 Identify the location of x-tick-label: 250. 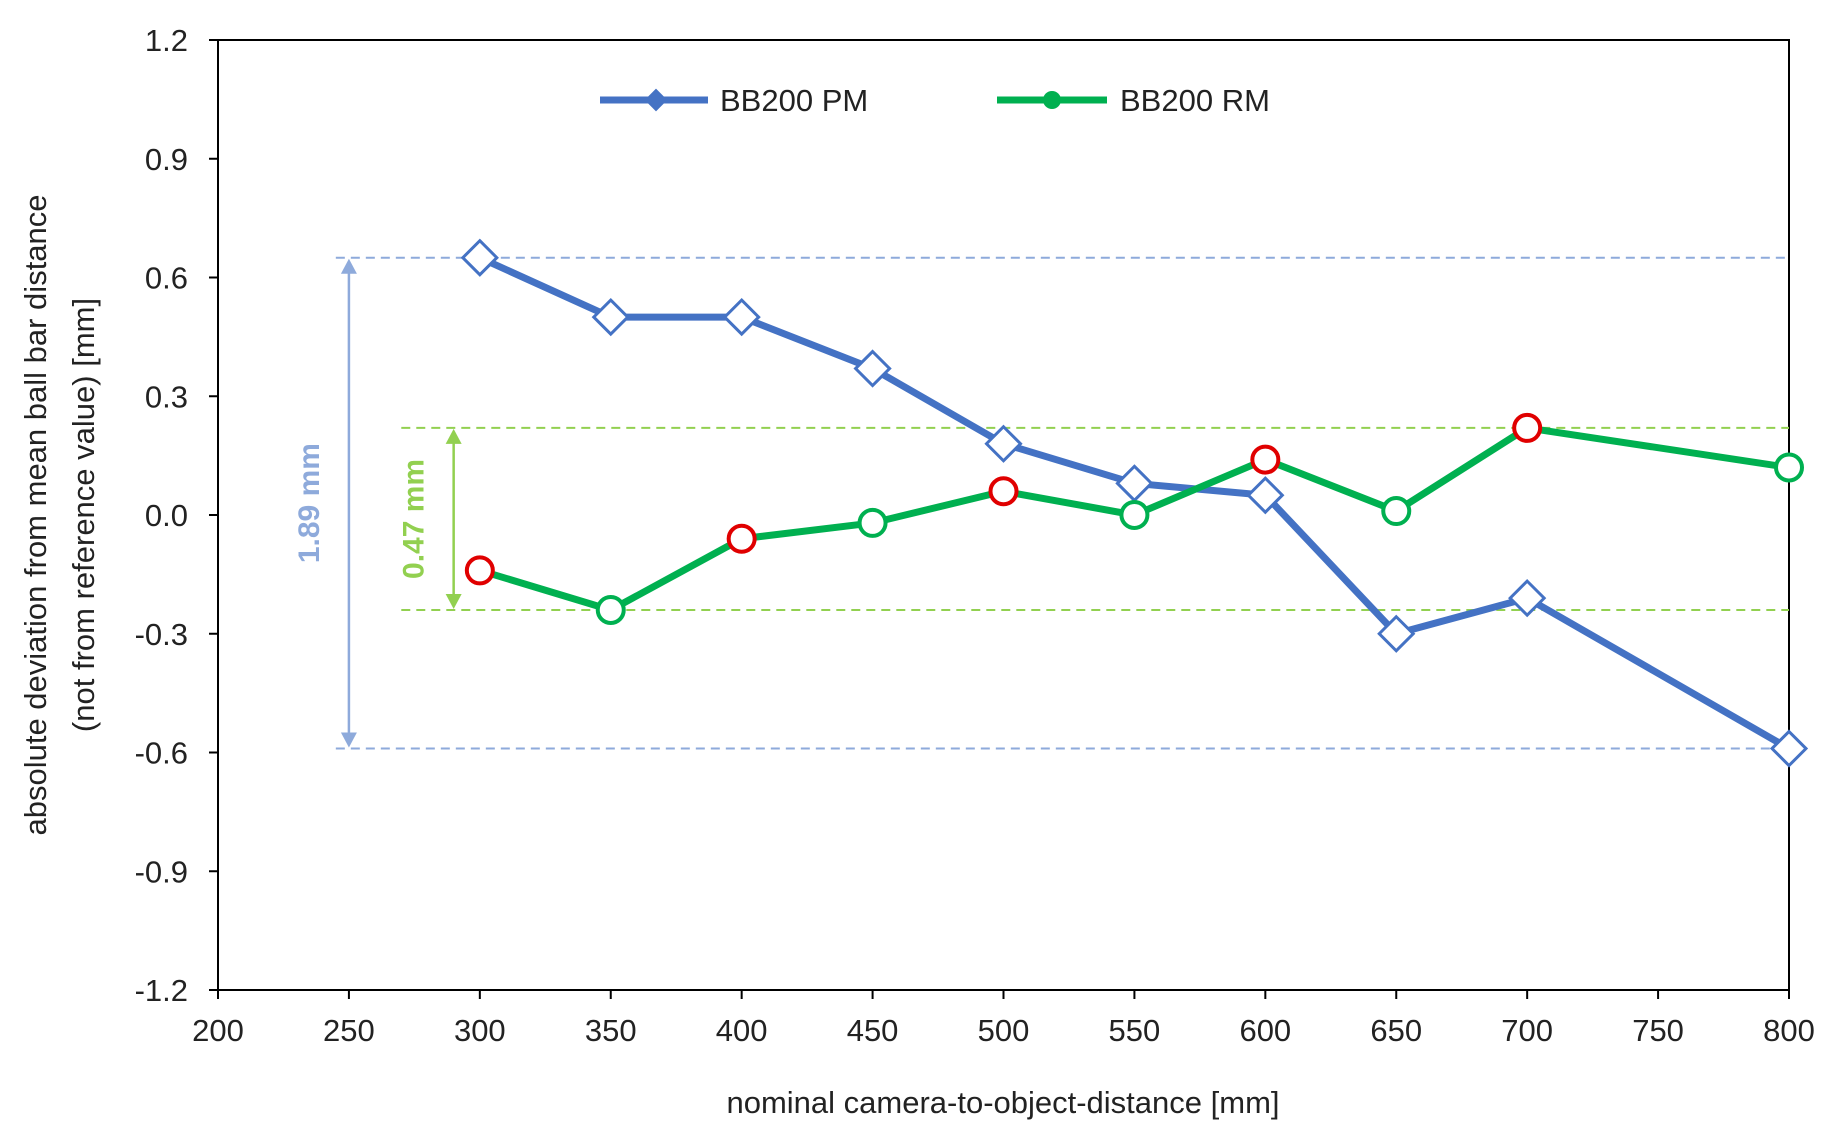
(349, 1030).